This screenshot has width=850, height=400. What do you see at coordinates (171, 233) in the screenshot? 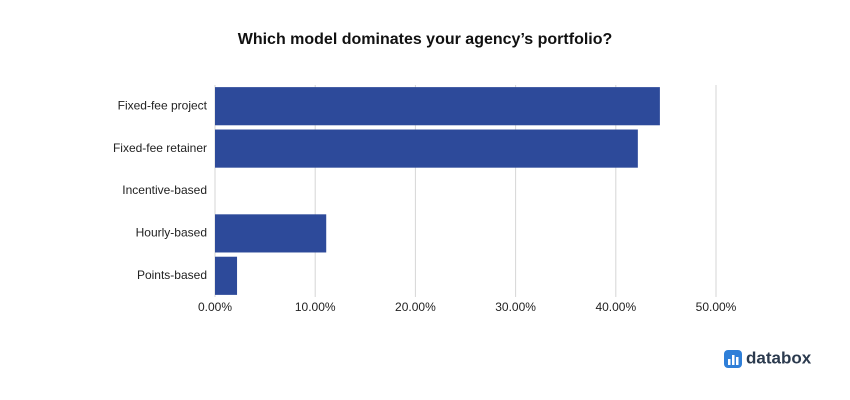
I see `y-tick-label: Hourly-based` at bounding box center [171, 233].